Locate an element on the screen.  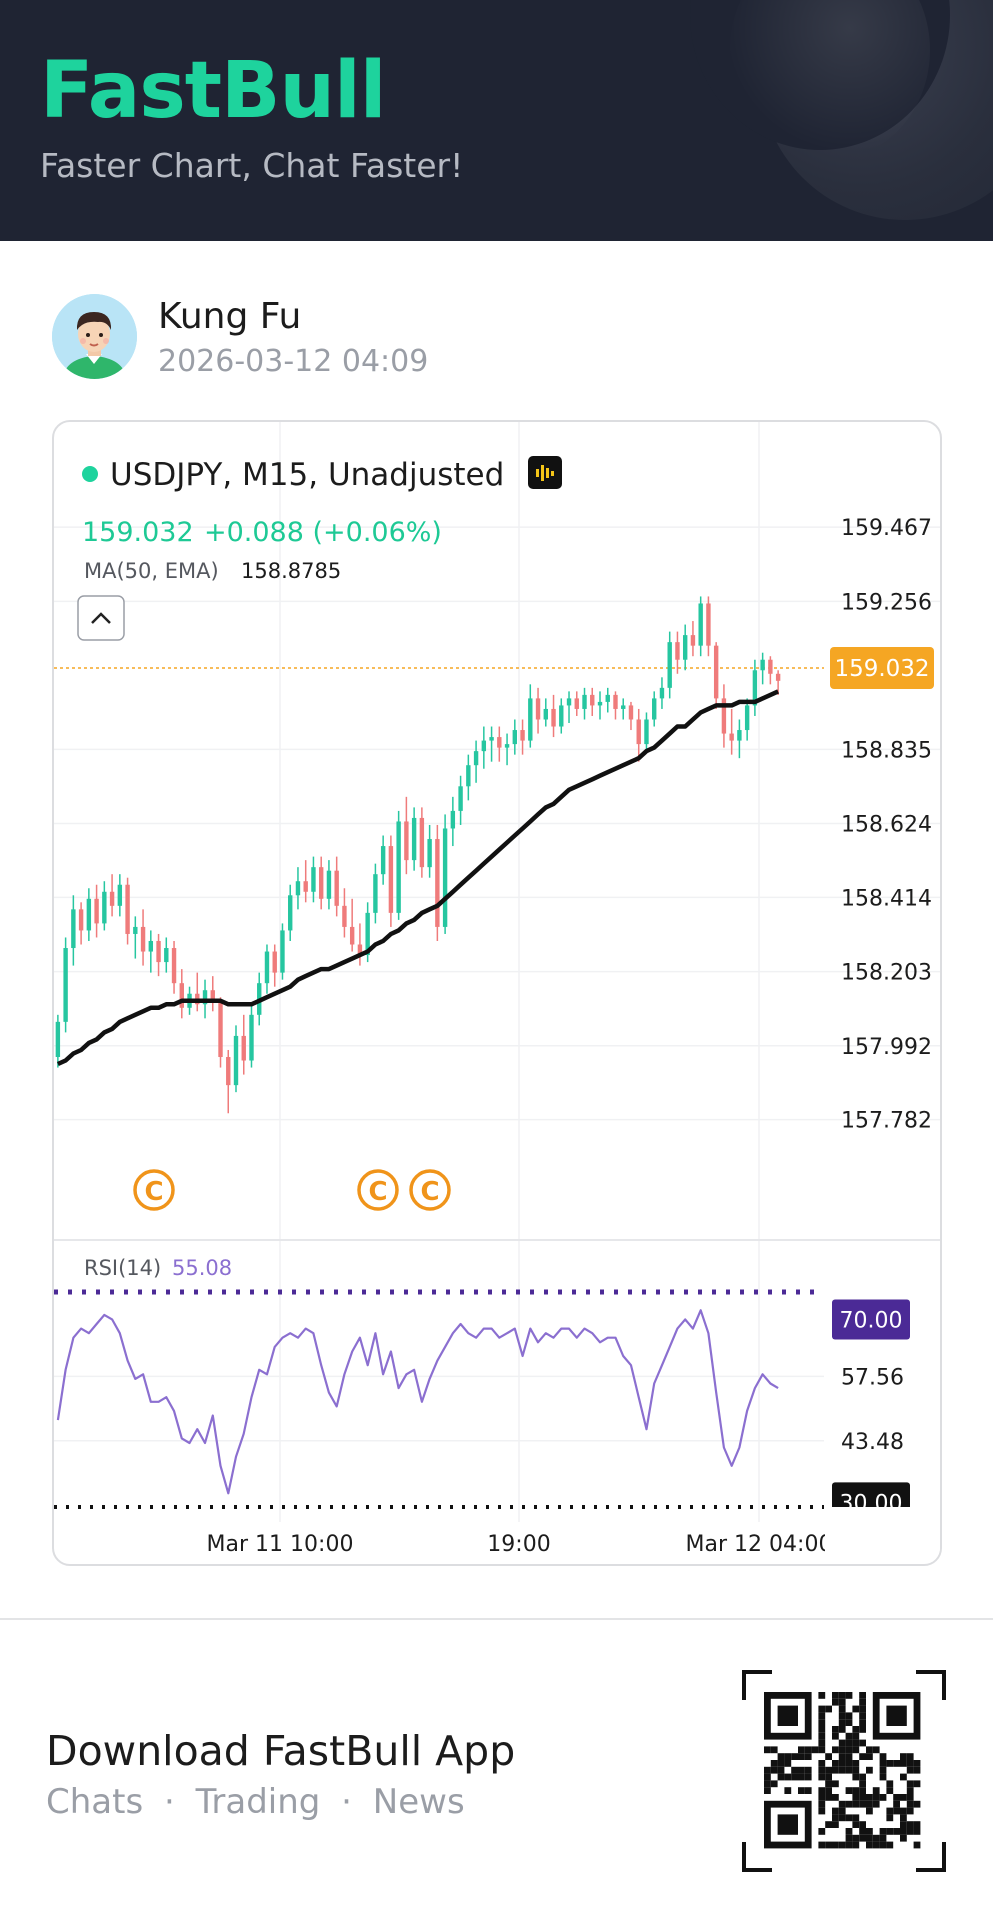
last-price-tag: 159.032 is located at coordinates (882, 668).